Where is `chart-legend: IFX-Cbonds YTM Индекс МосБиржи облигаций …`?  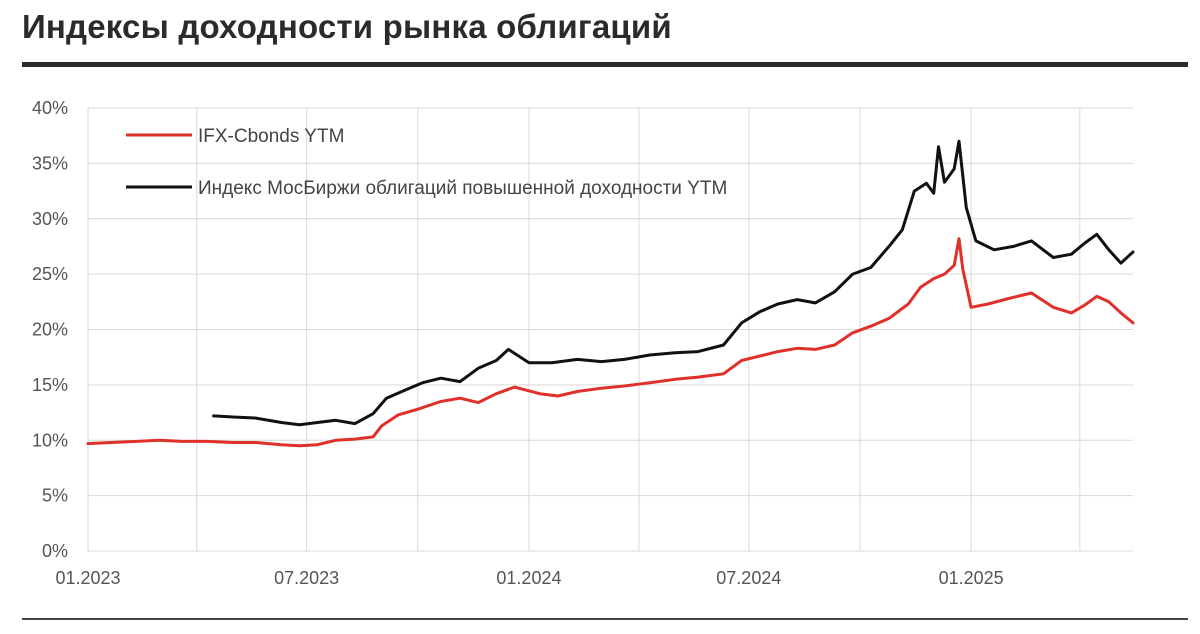
chart-legend: IFX-Cbonds YTM Индекс МосБиржи облигаций … is located at coordinates (426, 162).